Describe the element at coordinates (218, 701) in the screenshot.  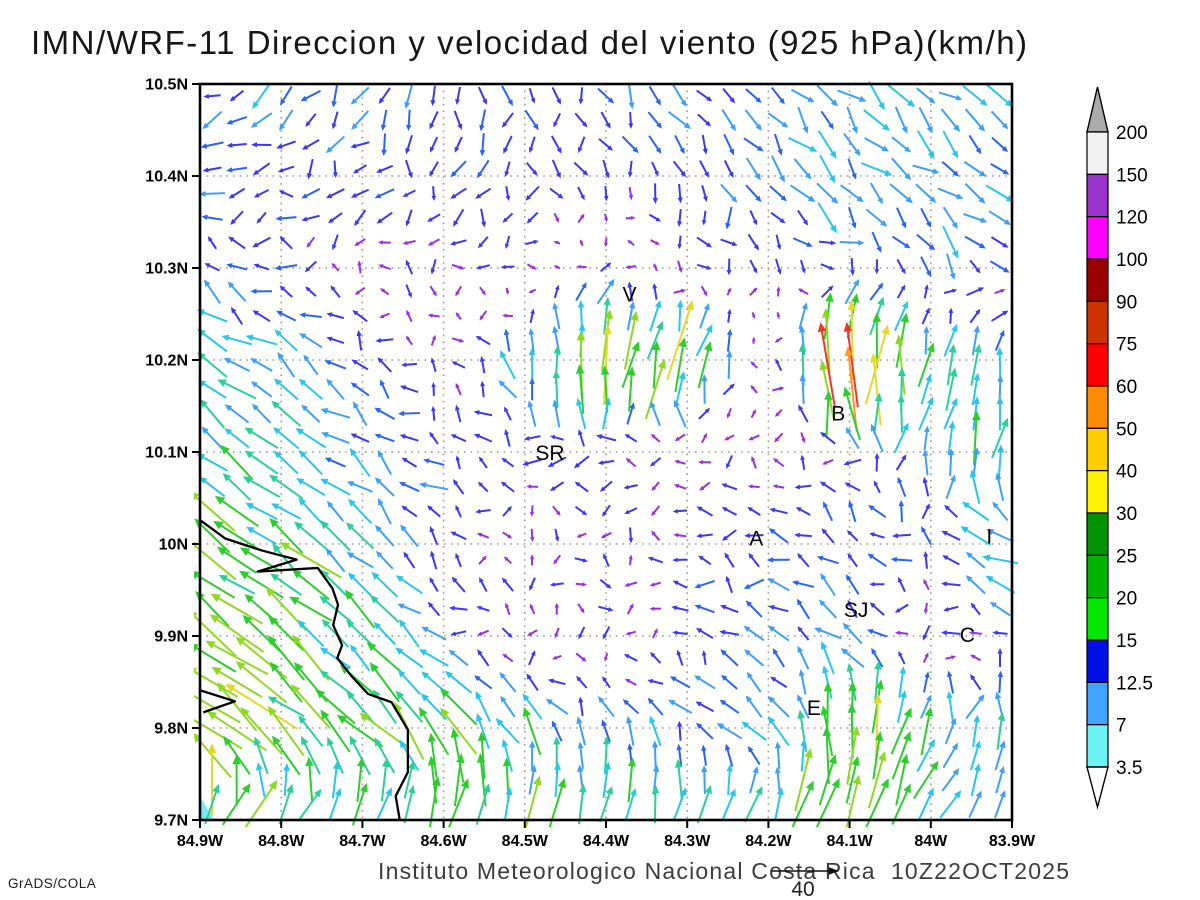
I see `coastline-segment` at that location.